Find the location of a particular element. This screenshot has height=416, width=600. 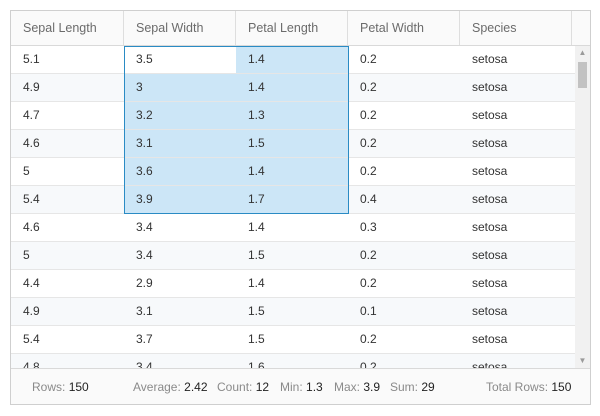

vertical-scrollbar: ▲ ▼ is located at coordinates (582, 207).